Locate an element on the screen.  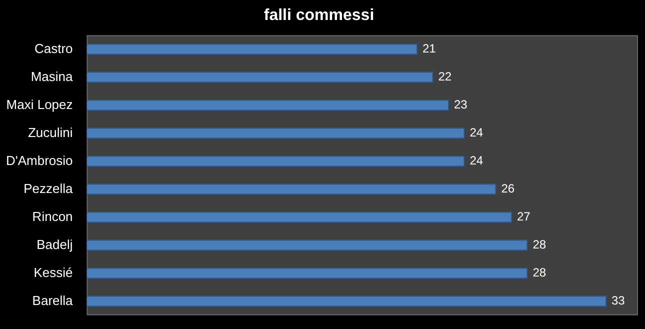
y-tick-label: Barella is located at coordinates (53, 300).